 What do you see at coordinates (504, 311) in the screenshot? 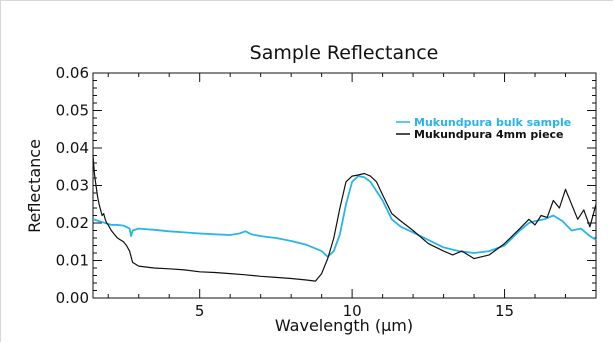
I see `x-tick-label: 15` at bounding box center [504, 311].